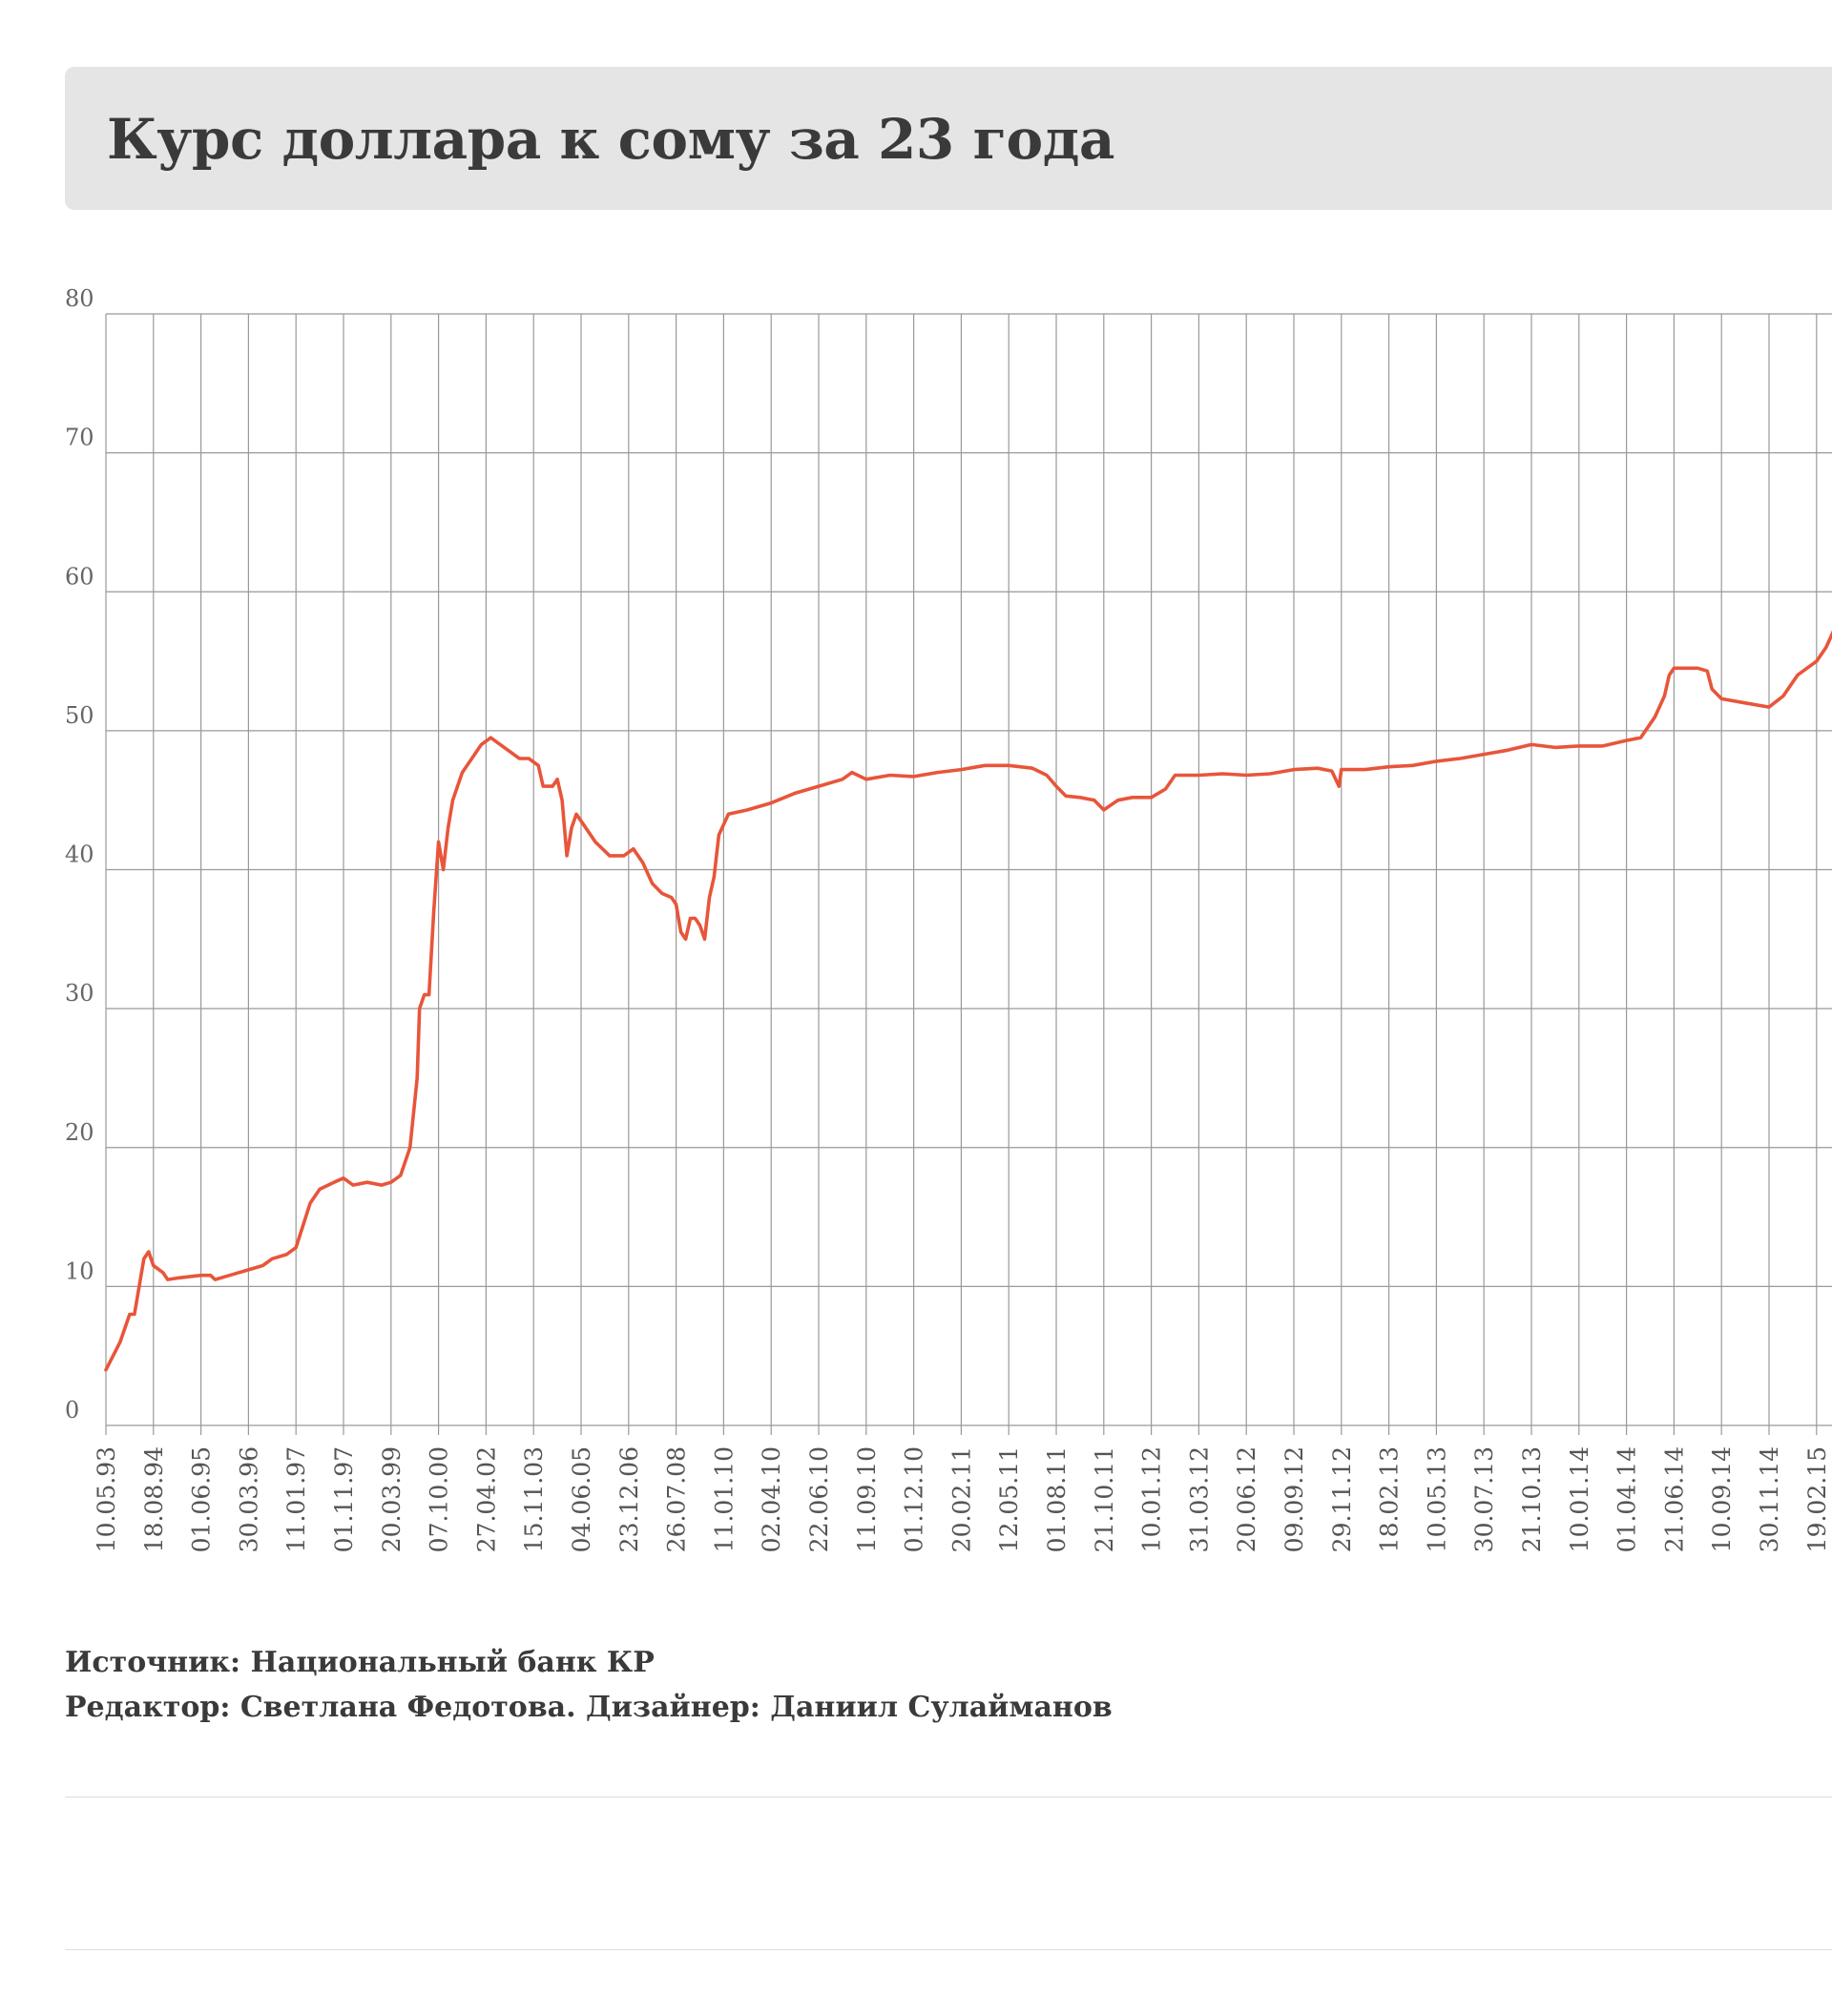 This screenshot has height=2016, width=1832. What do you see at coordinates (202, 1499) in the screenshot?
I see `x-tick-label: 01.06.95` at bounding box center [202, 1499].